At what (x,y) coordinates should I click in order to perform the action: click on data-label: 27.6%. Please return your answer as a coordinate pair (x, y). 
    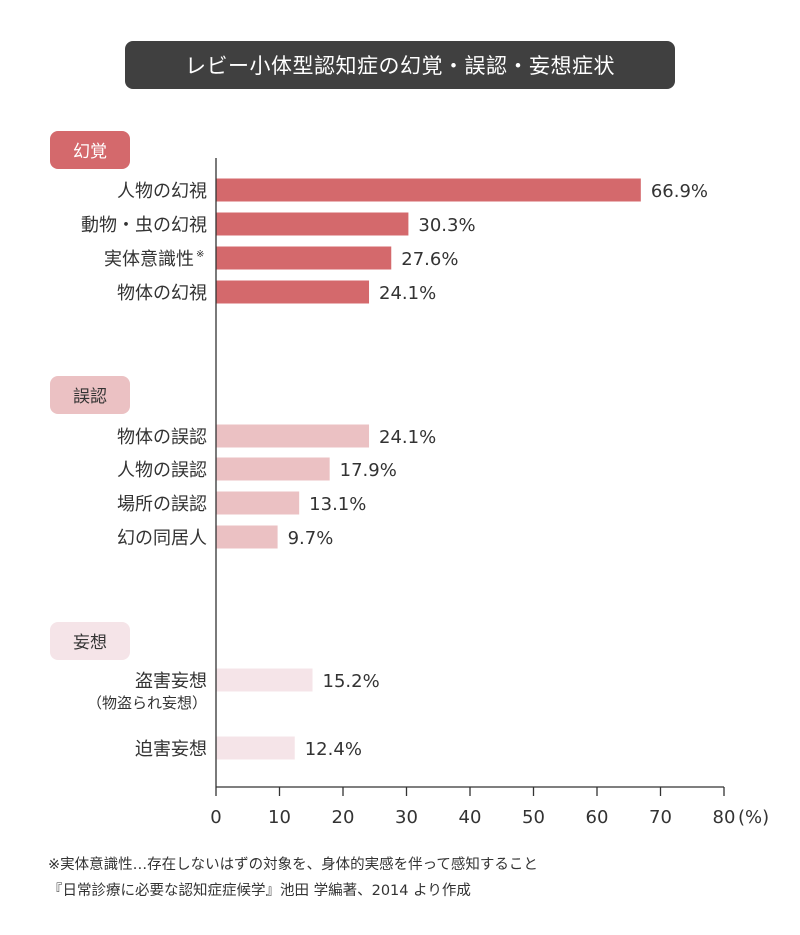
    Looking at the image, I should click on (429, 259).